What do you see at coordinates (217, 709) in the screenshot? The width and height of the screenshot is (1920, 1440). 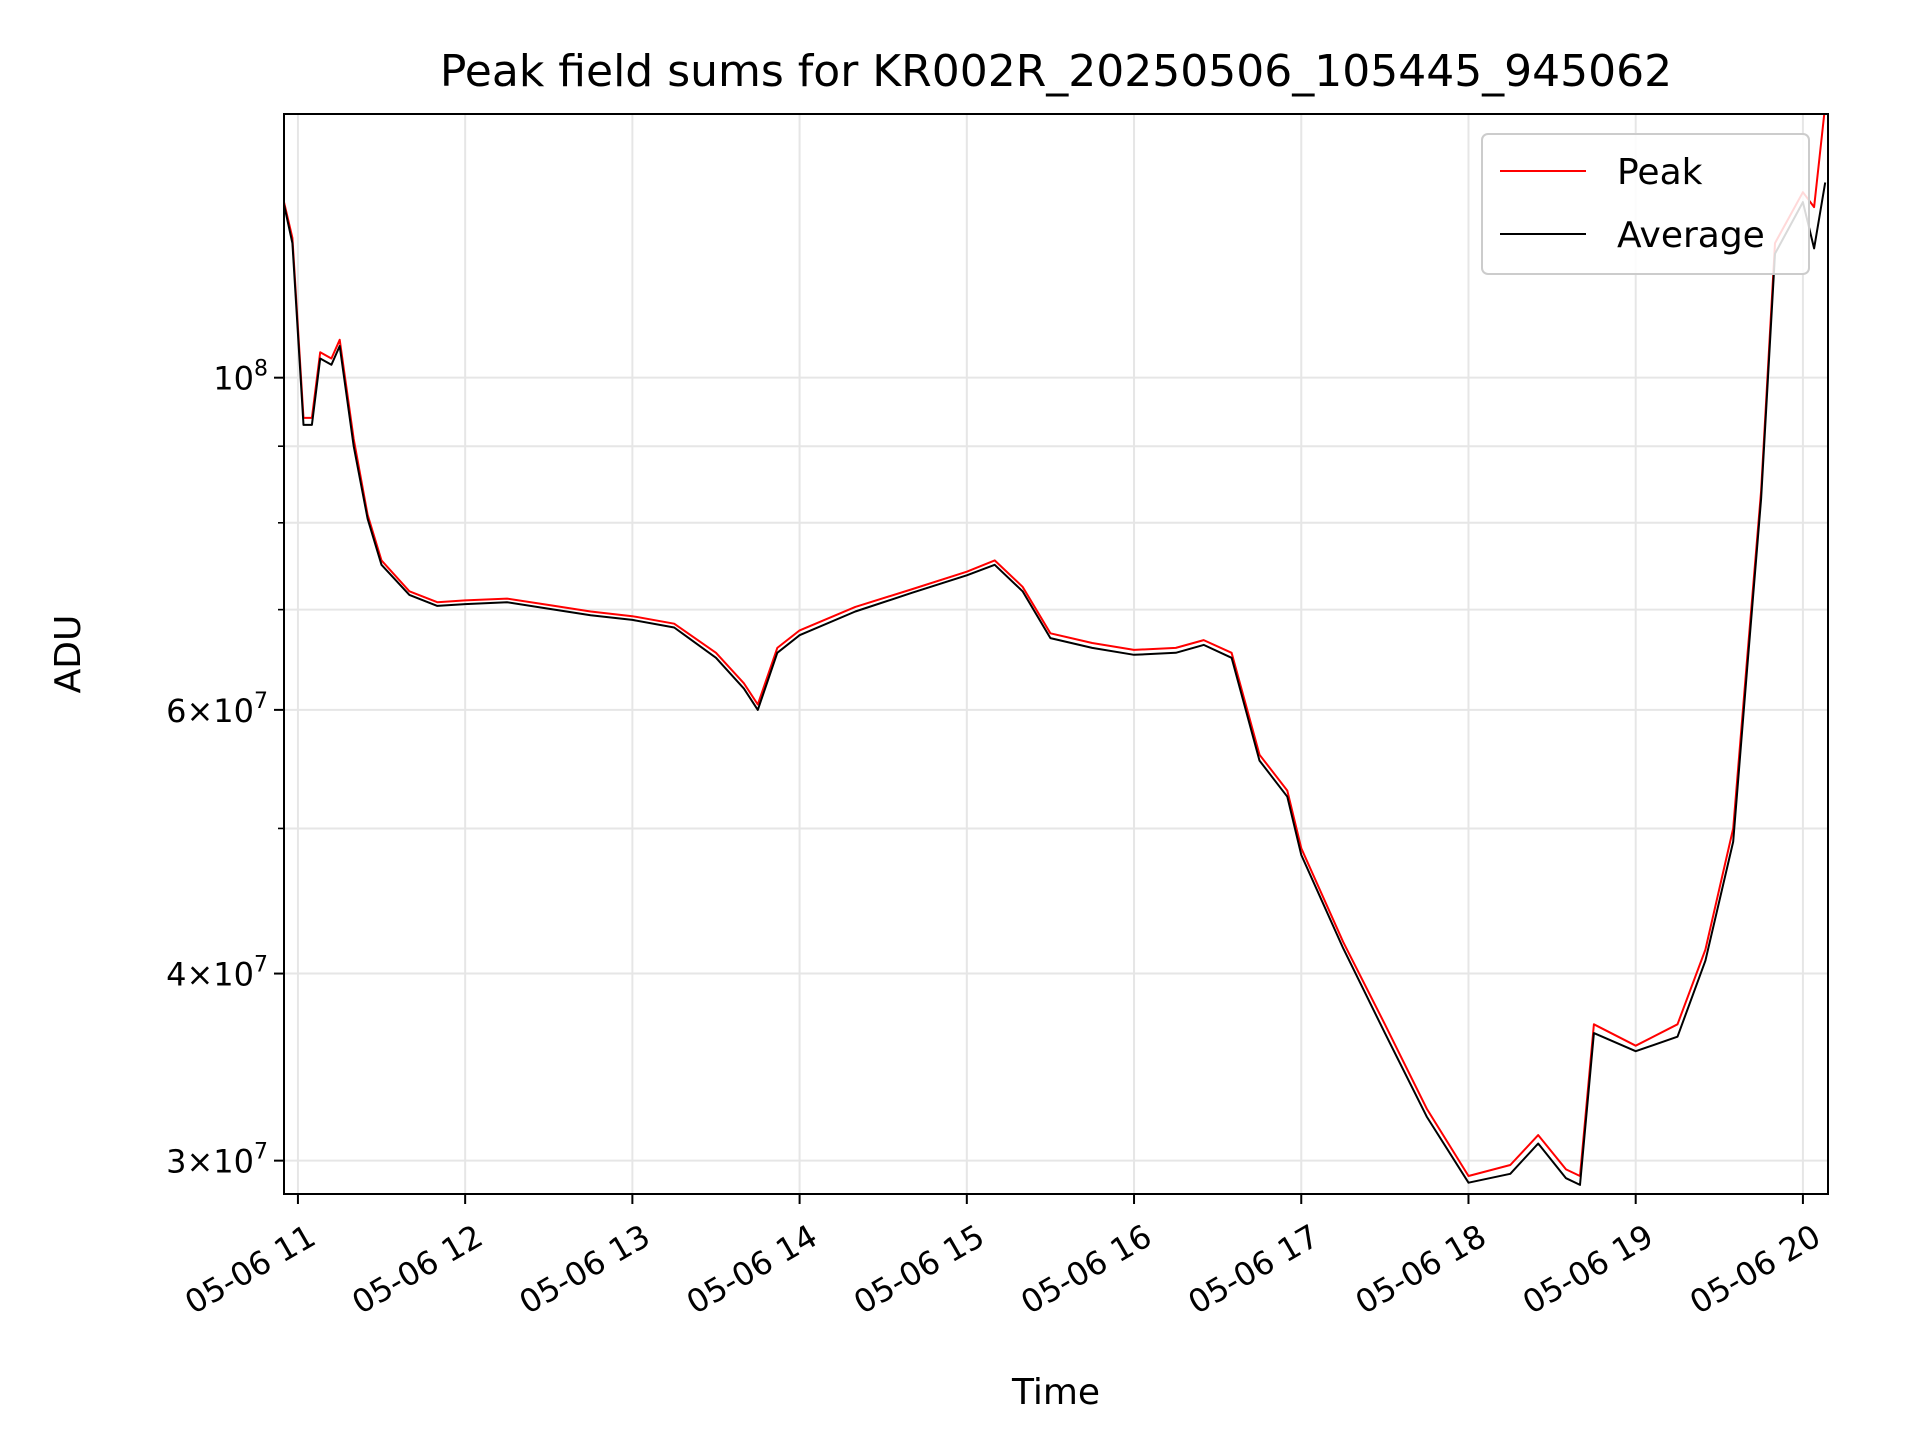 I see `y-tick-label: 6×107` at bounding box center [217, 709].